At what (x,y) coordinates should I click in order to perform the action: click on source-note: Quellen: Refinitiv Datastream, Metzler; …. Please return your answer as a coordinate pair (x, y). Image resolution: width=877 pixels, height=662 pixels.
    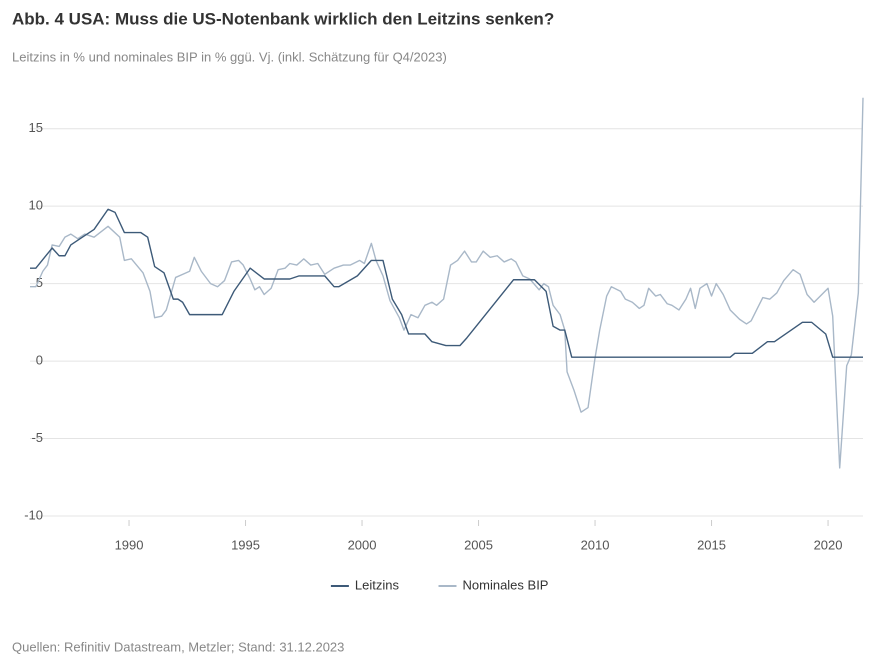
    Looking at the image, I should click on (178, 646).